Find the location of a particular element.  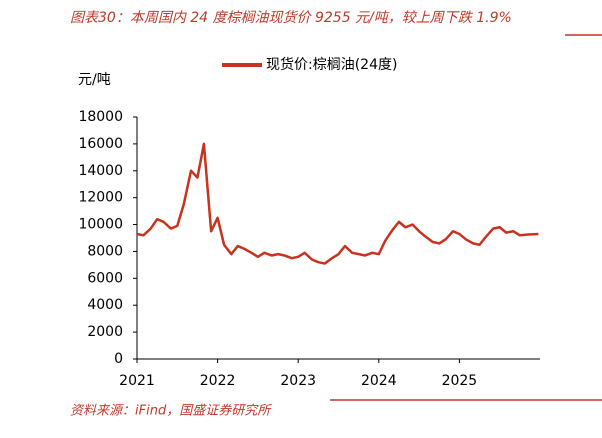

y-tick-label: 0 is located at coordinates (118, 359).